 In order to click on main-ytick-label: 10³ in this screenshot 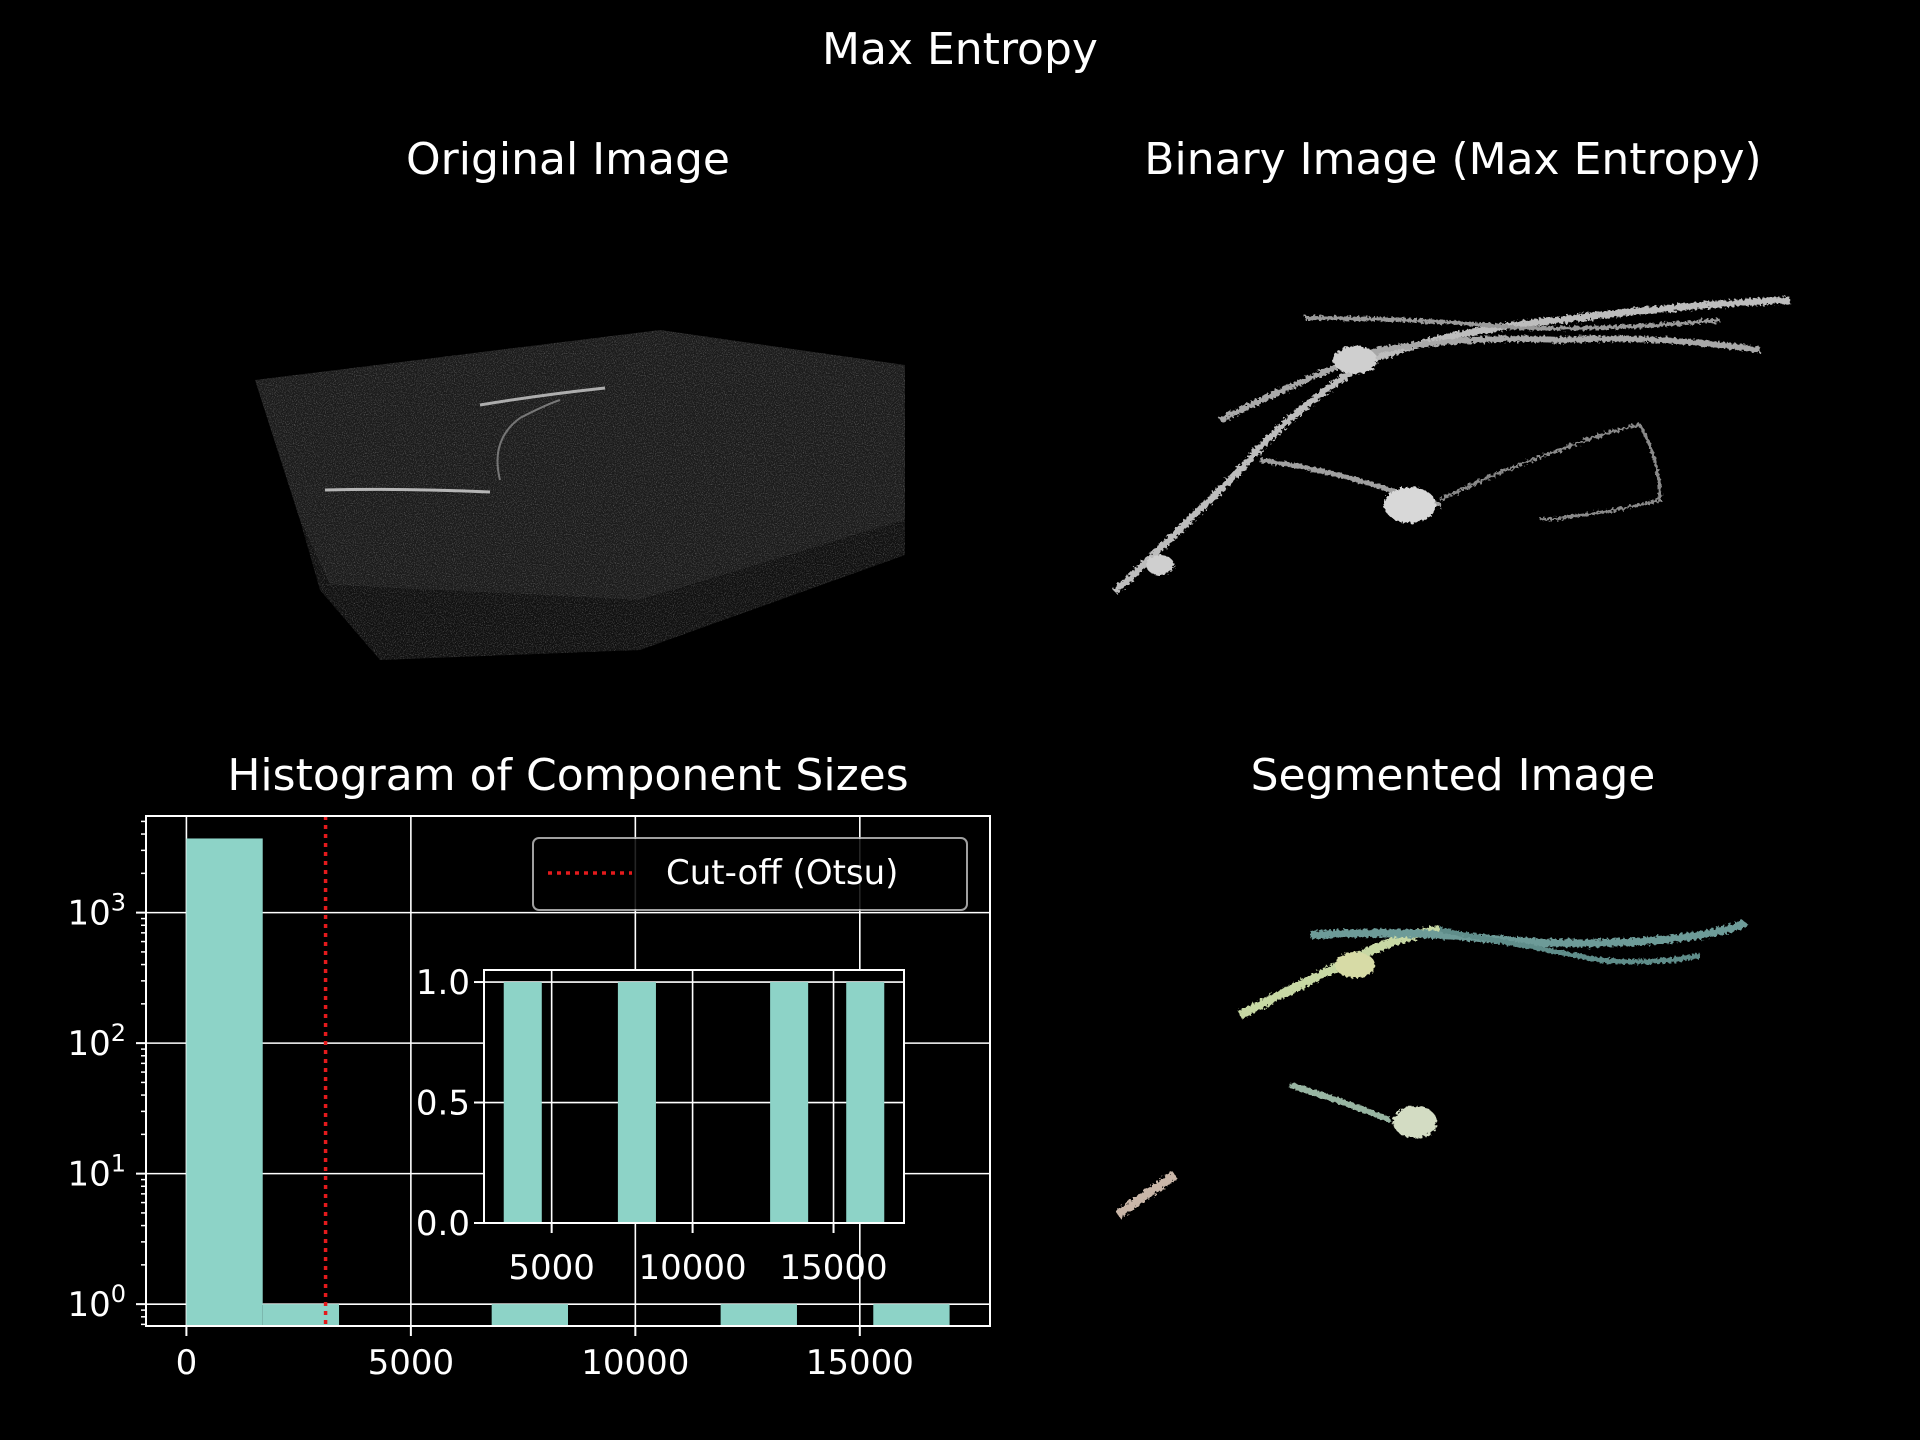, I will do `click(96, 911)`.